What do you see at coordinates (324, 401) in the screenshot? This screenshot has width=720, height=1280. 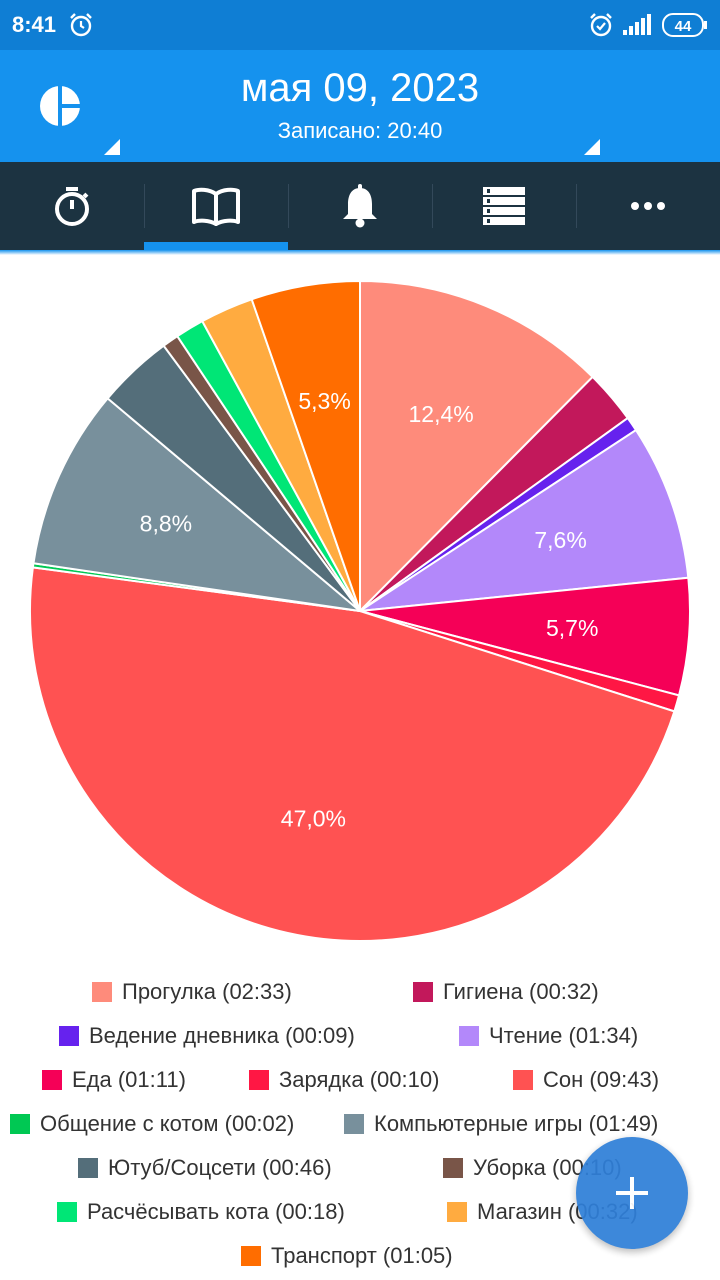 I see `slice-percent-label: 5,3%` at bounding box center [324, 401].